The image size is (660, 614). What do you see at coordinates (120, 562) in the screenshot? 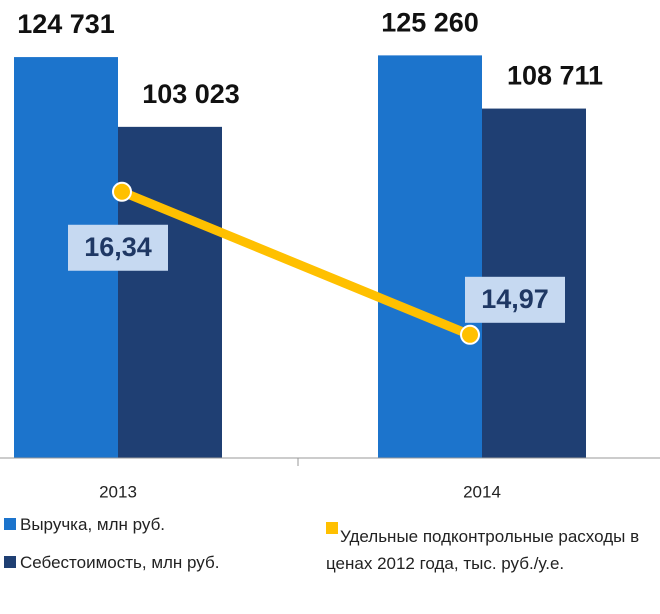
I see `legend-label: Себестоимость, млн руб.` at bounding box center [120, 562].